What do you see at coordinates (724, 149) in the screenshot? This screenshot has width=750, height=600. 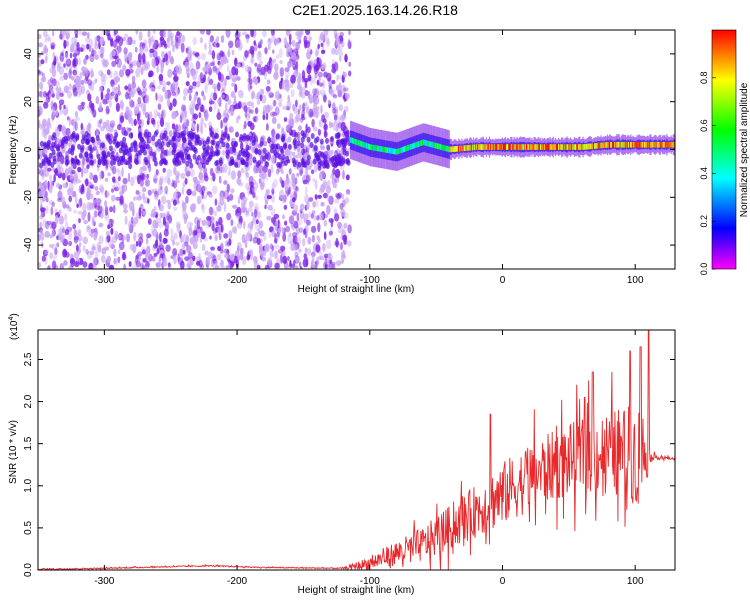 I see `colorbar-frame` at bounding box center [724, 149].